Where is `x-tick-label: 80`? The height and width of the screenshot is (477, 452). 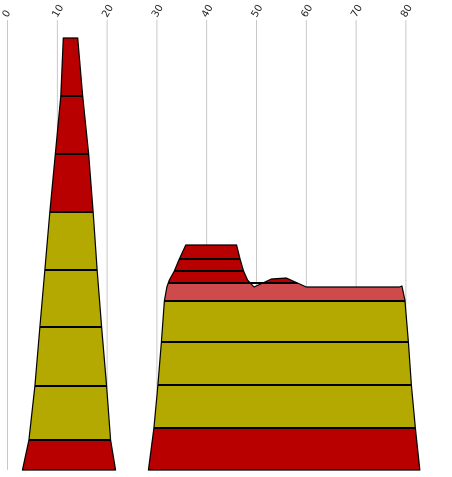
x-tick-label: 80 is located at coordinates (407, 11).